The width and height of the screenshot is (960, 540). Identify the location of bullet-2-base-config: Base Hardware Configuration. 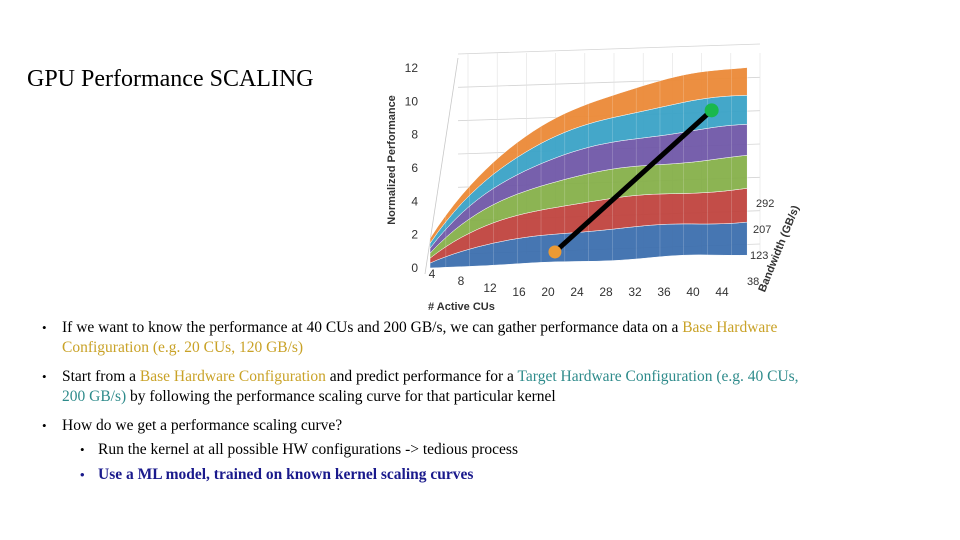
(232, 376).